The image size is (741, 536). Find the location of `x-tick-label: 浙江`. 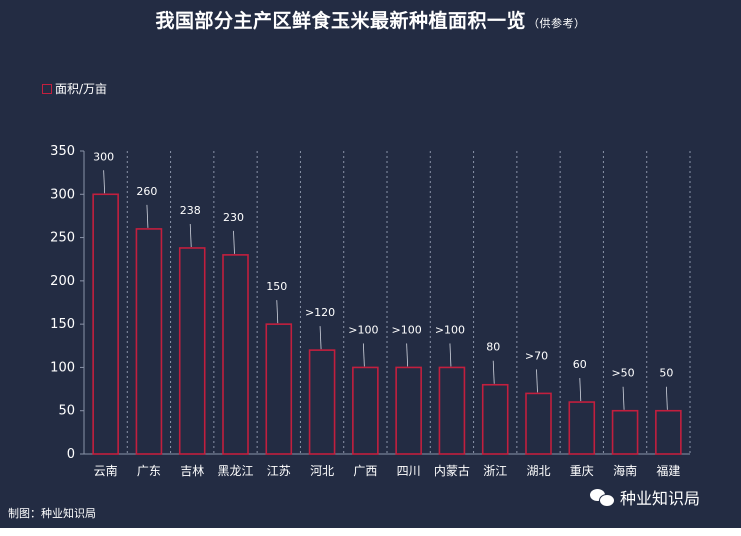

x-tick-label: 浙江 is located at coordinates (495, 471).